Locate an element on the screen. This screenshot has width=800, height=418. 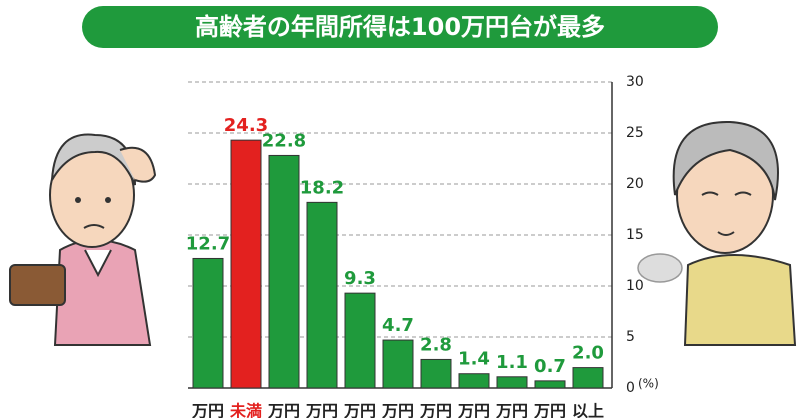
old-woman-illustration is located at coordinates (717, 233).